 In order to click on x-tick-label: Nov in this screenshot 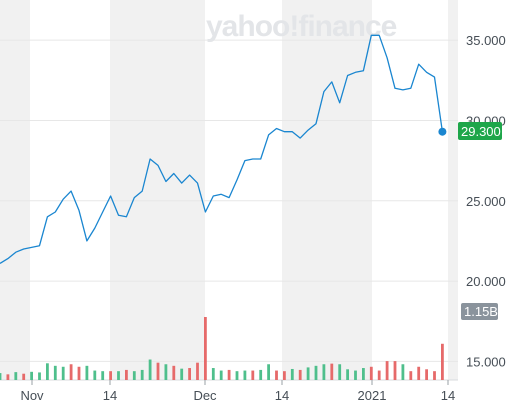, I will do `click(32, 395)`.